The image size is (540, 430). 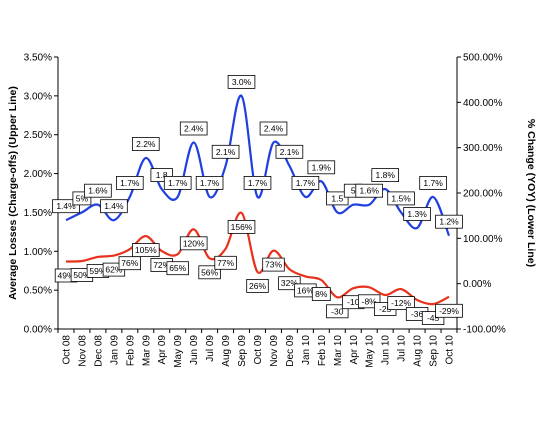 I want to click on upper-data-label: 1.8%, so click(x=386, y=175).